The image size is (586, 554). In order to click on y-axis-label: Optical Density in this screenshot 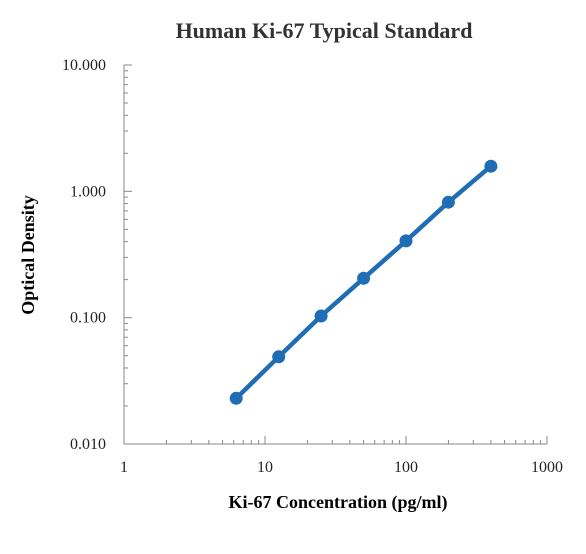, I will do `click(28, 255)`.